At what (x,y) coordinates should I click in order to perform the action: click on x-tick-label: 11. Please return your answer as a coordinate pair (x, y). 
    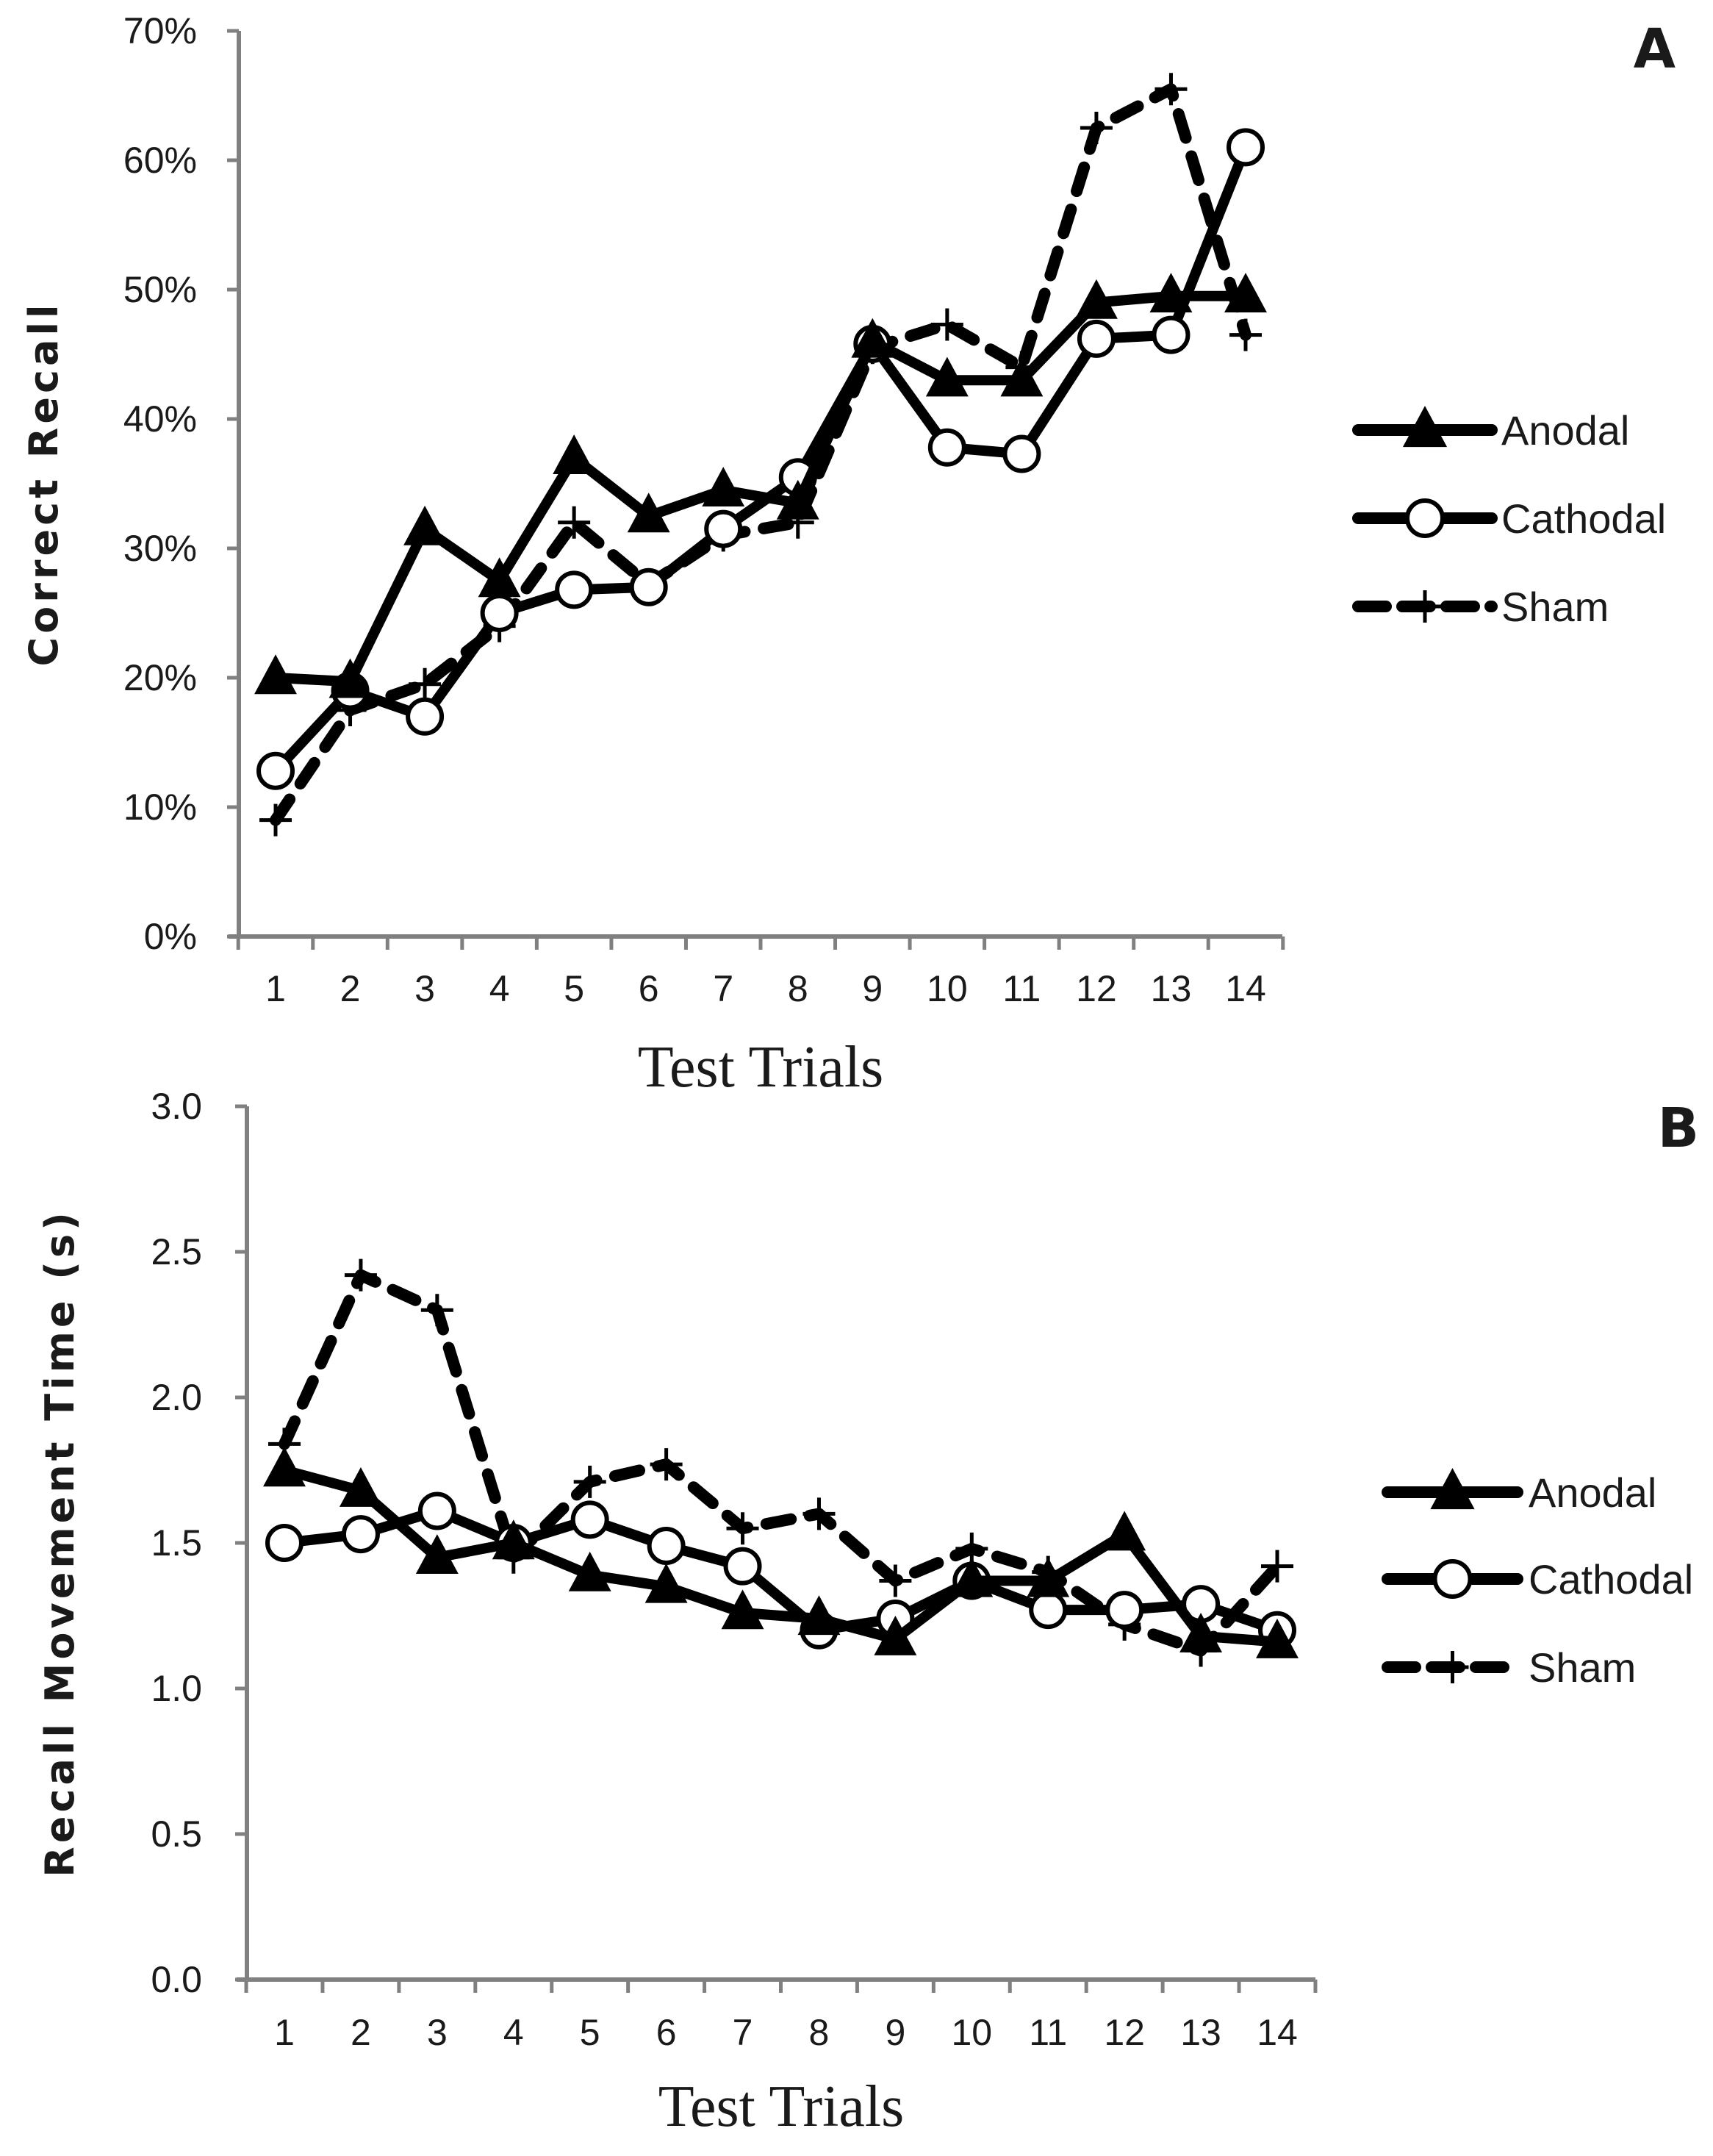
    Looking at the image, I should click on (1021, 989).